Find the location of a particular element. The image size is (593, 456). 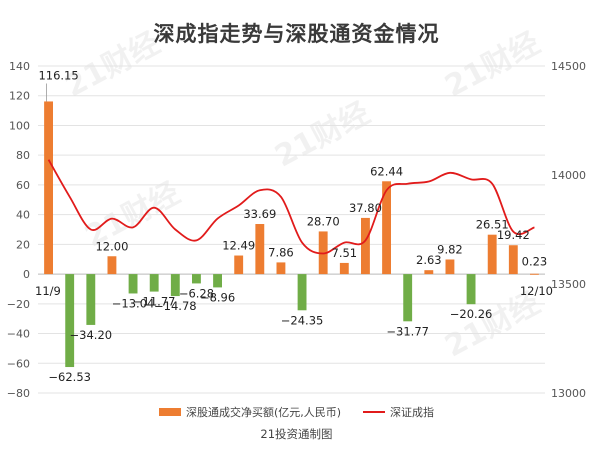

y-left-tick-label: −40 is located at coordinates (18, 334).